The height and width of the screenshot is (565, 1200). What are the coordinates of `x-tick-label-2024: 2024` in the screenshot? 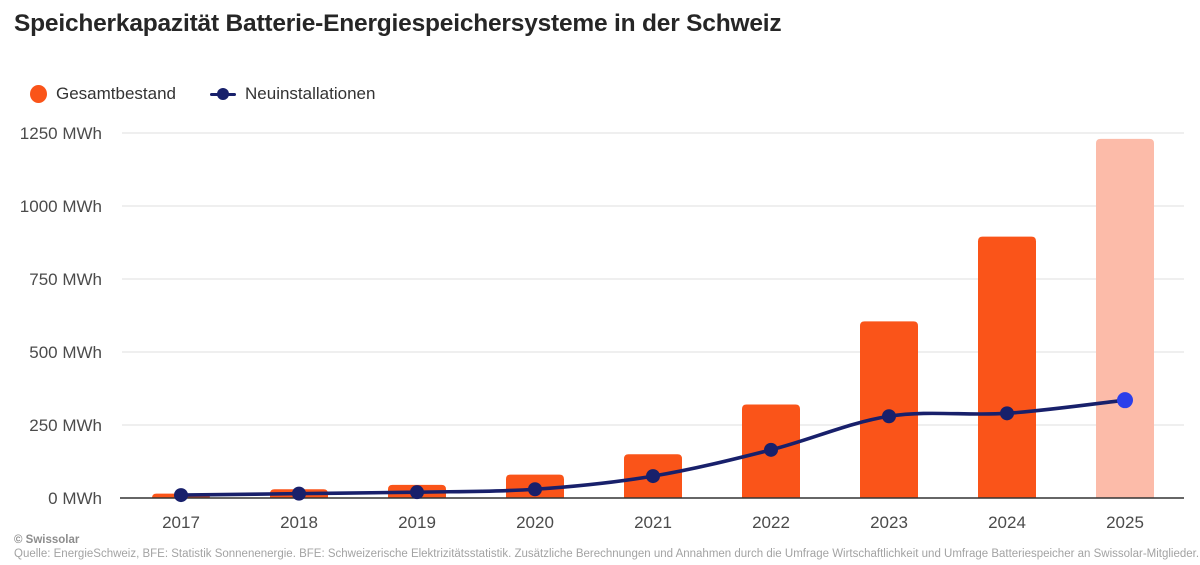 It's located at (1007, 522).